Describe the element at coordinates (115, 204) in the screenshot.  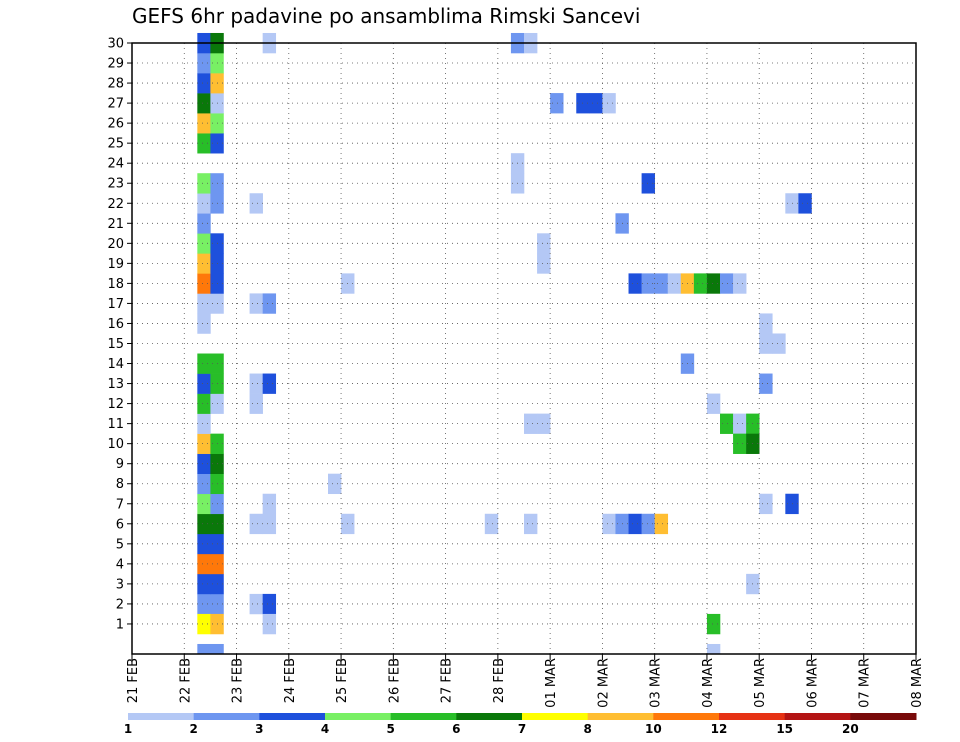
I see `y-tick-label: 22` at that location.